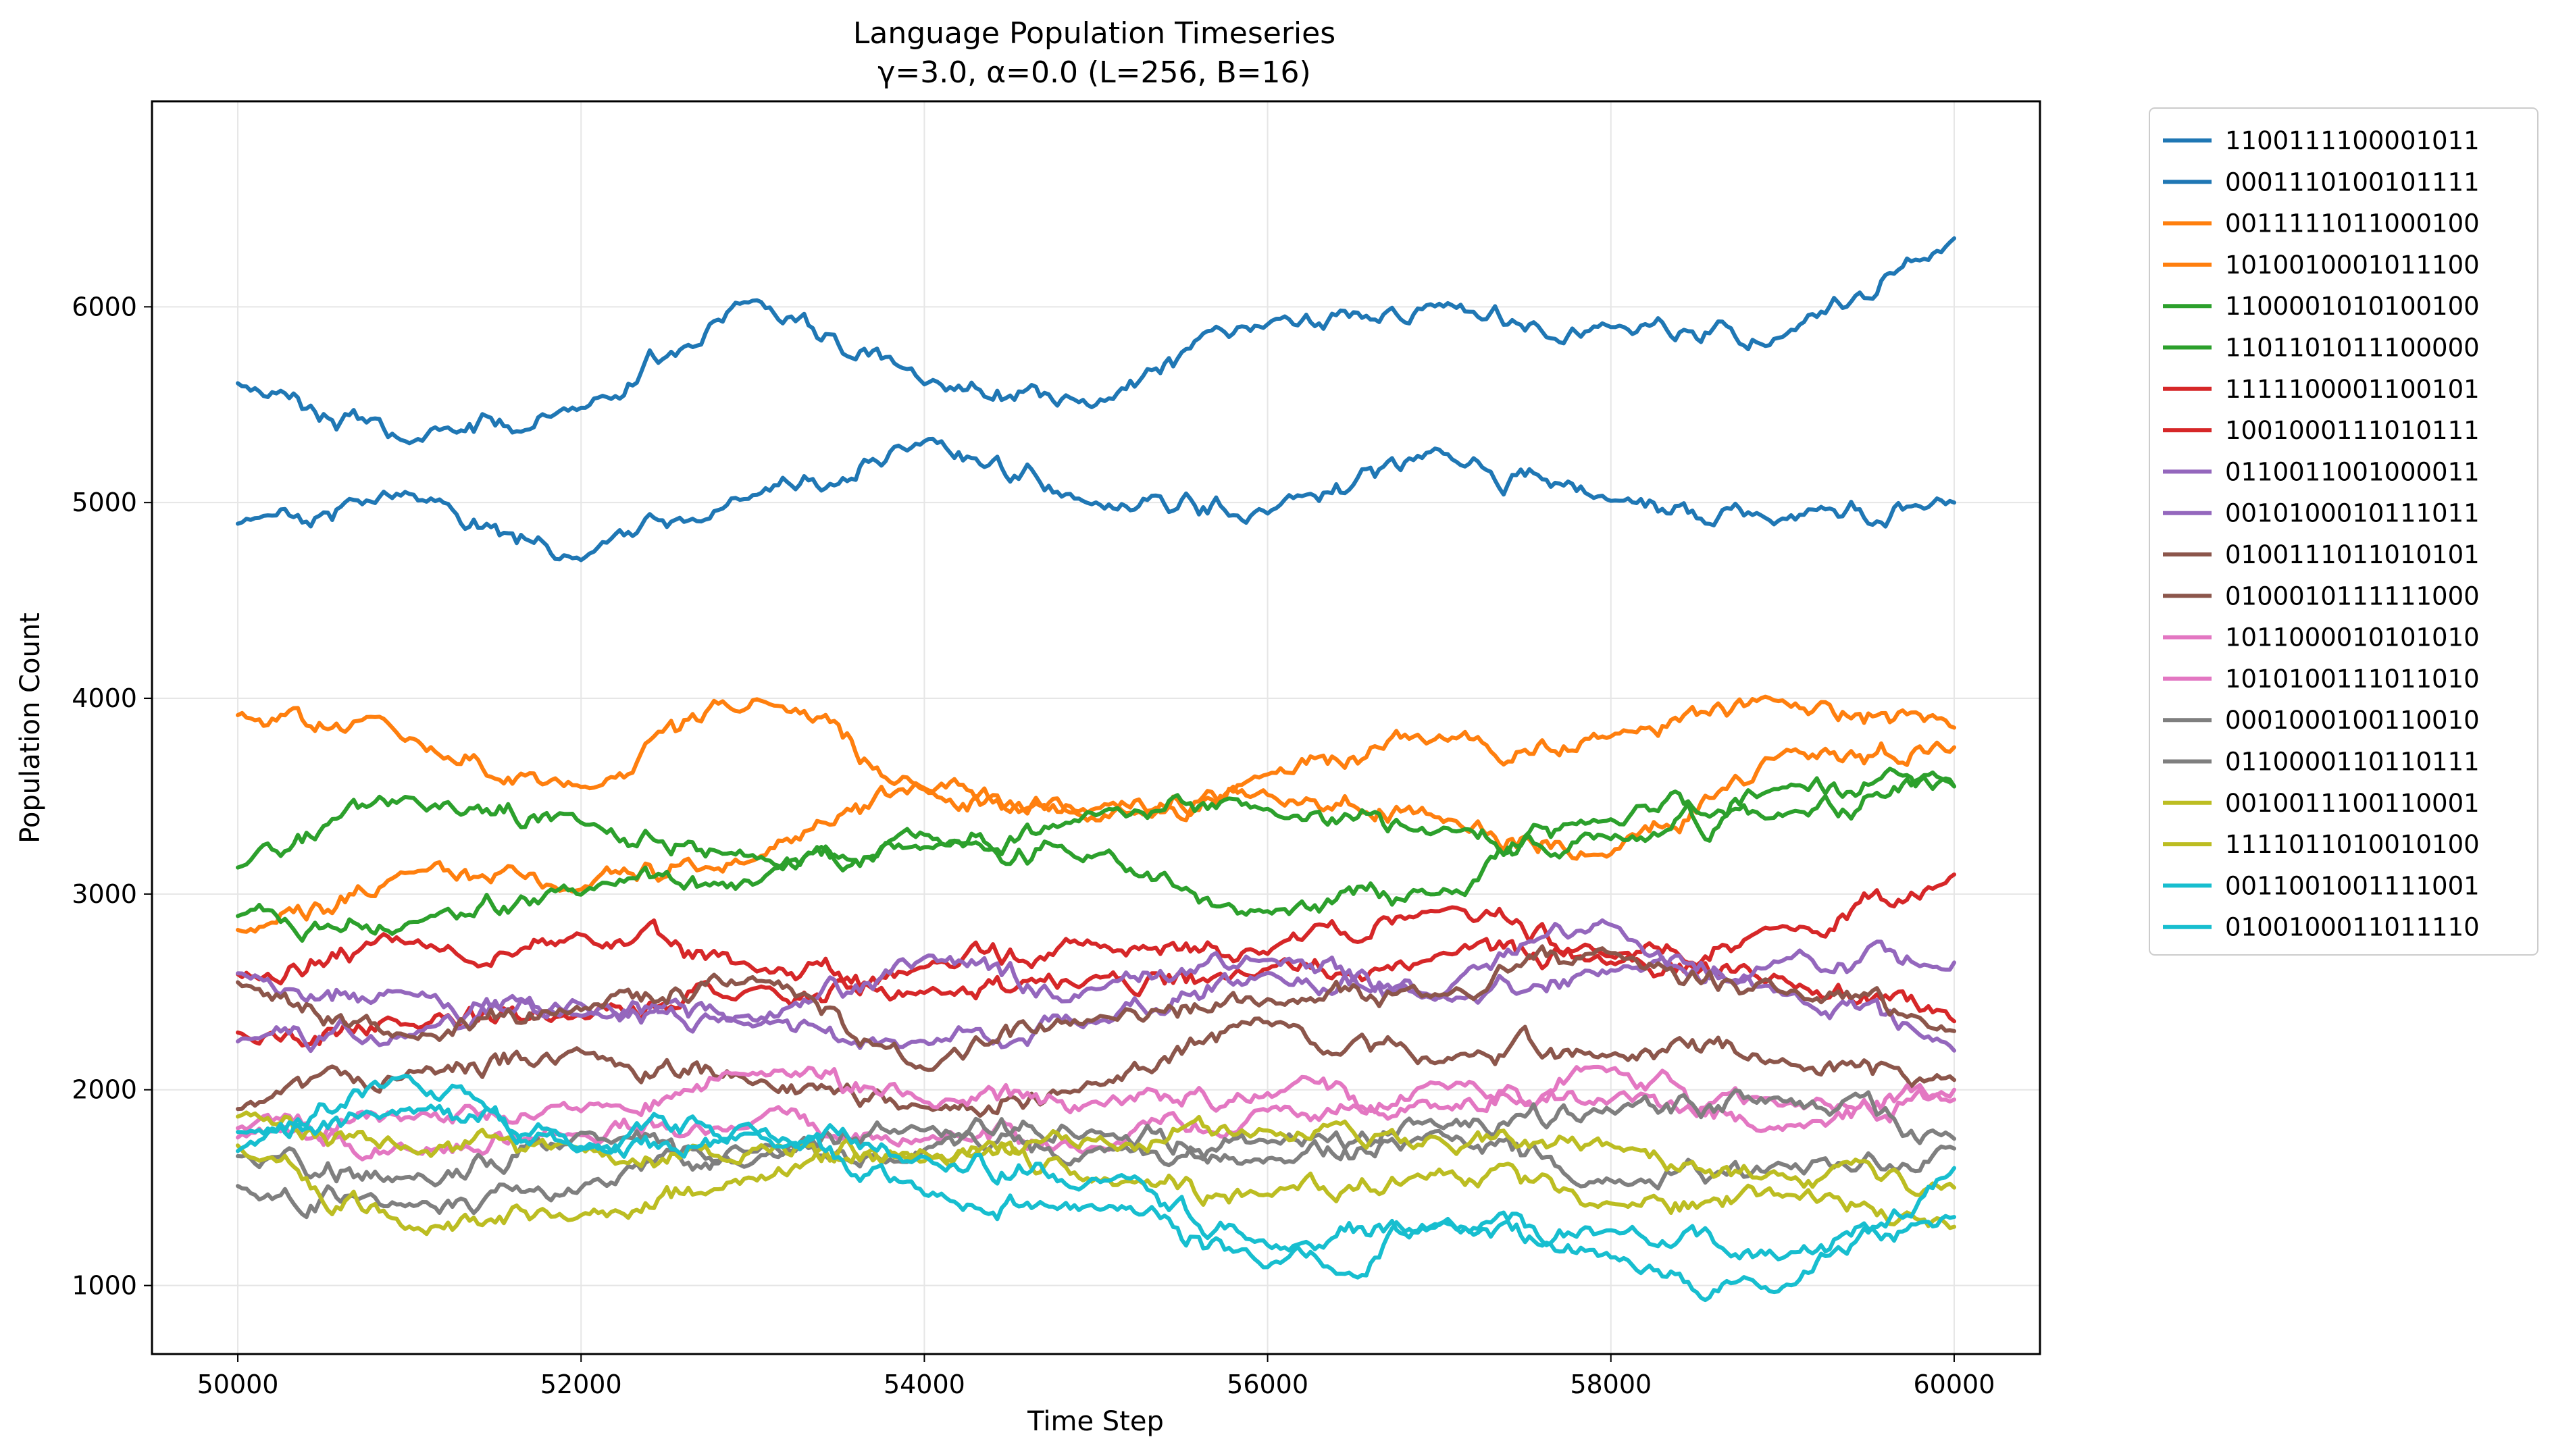  I want to click on chart-subtitle: γ=3.0, α=0.0 (L=256, B=16), so click(1093, 72).